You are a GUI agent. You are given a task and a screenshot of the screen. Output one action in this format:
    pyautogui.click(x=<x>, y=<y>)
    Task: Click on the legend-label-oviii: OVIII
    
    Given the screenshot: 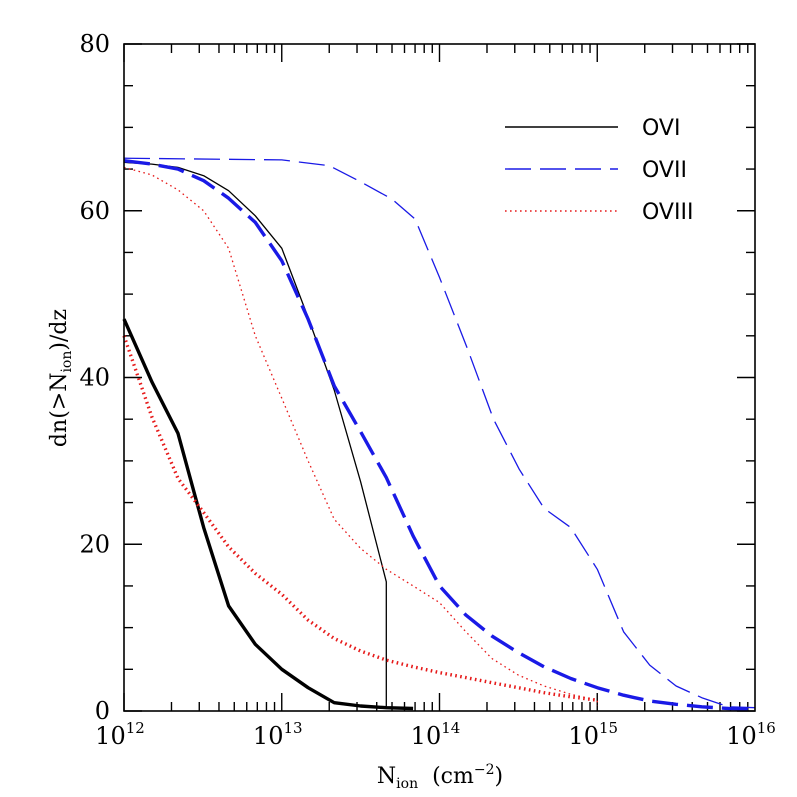 What is the action you would take?
    pyautogui.click(x=667, y=212)
    